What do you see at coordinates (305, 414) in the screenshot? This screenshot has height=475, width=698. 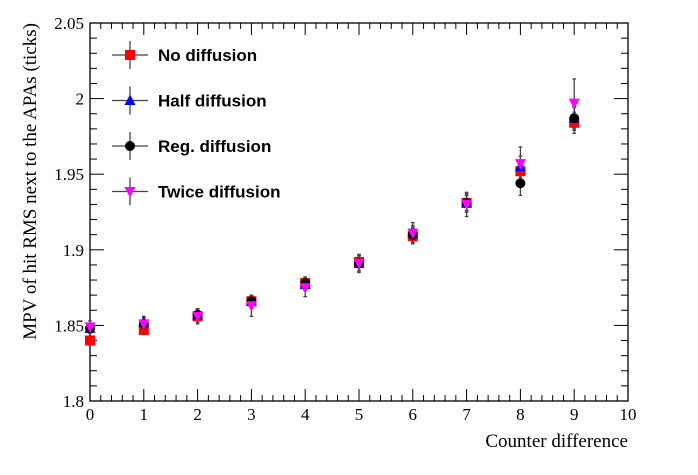 I see `x-tick-label: 4` at bounding box center [305, 414].